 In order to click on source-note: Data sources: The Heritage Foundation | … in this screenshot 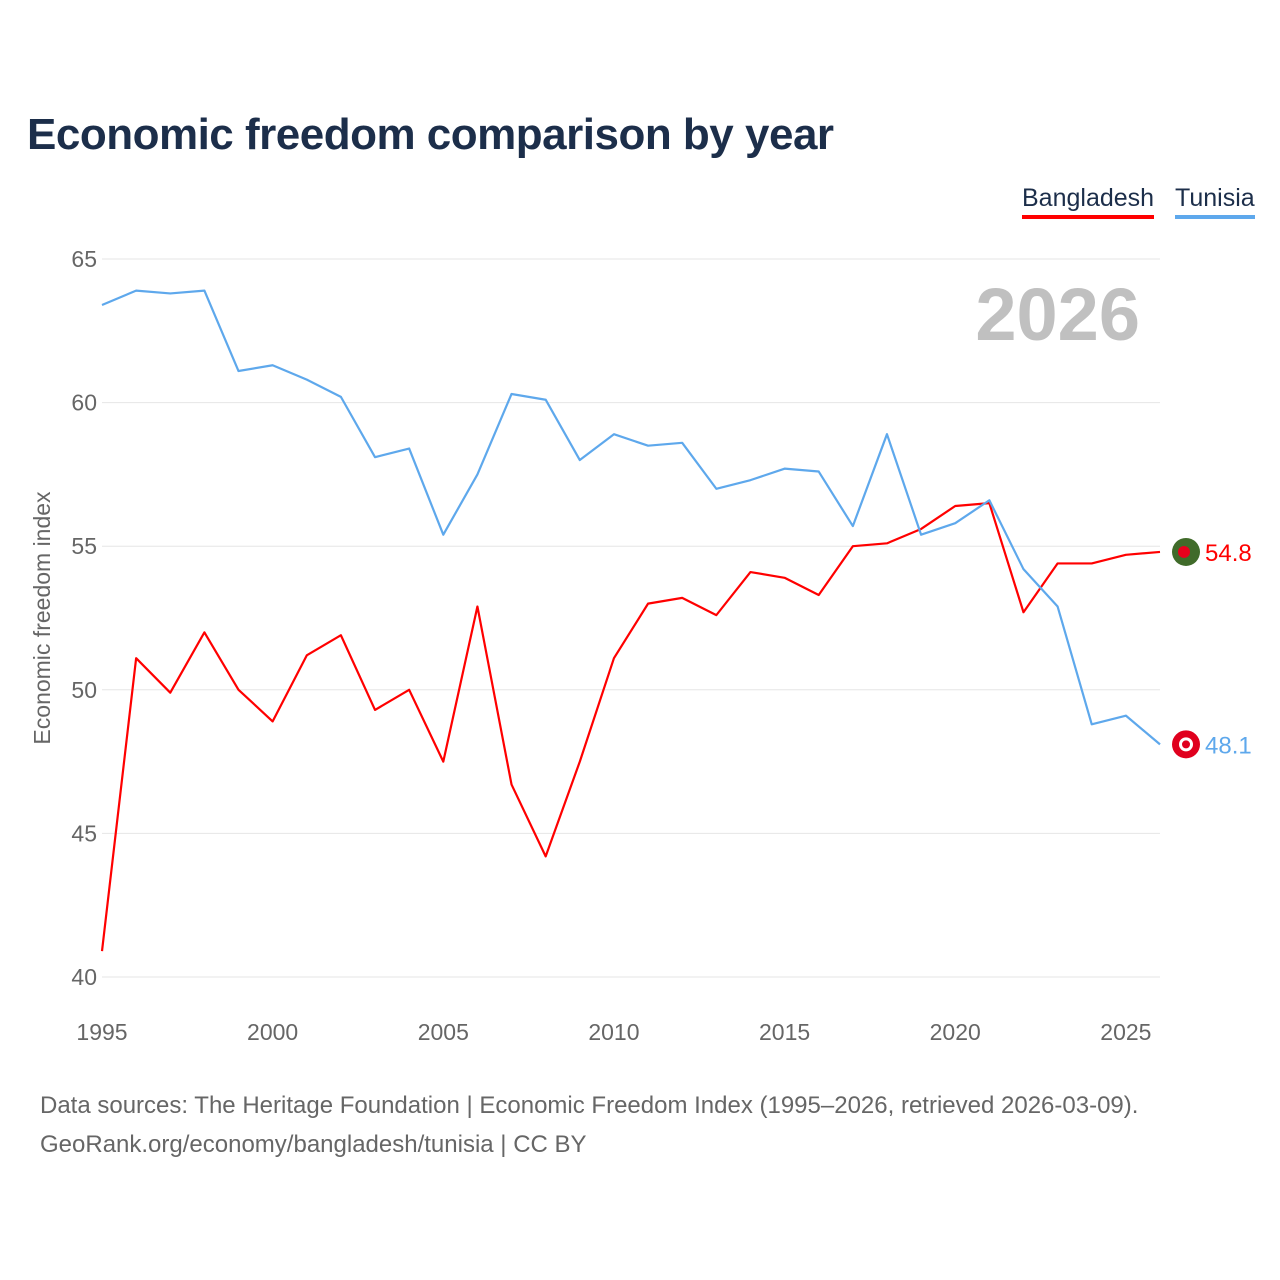, I will do `click(589, 1125)`.